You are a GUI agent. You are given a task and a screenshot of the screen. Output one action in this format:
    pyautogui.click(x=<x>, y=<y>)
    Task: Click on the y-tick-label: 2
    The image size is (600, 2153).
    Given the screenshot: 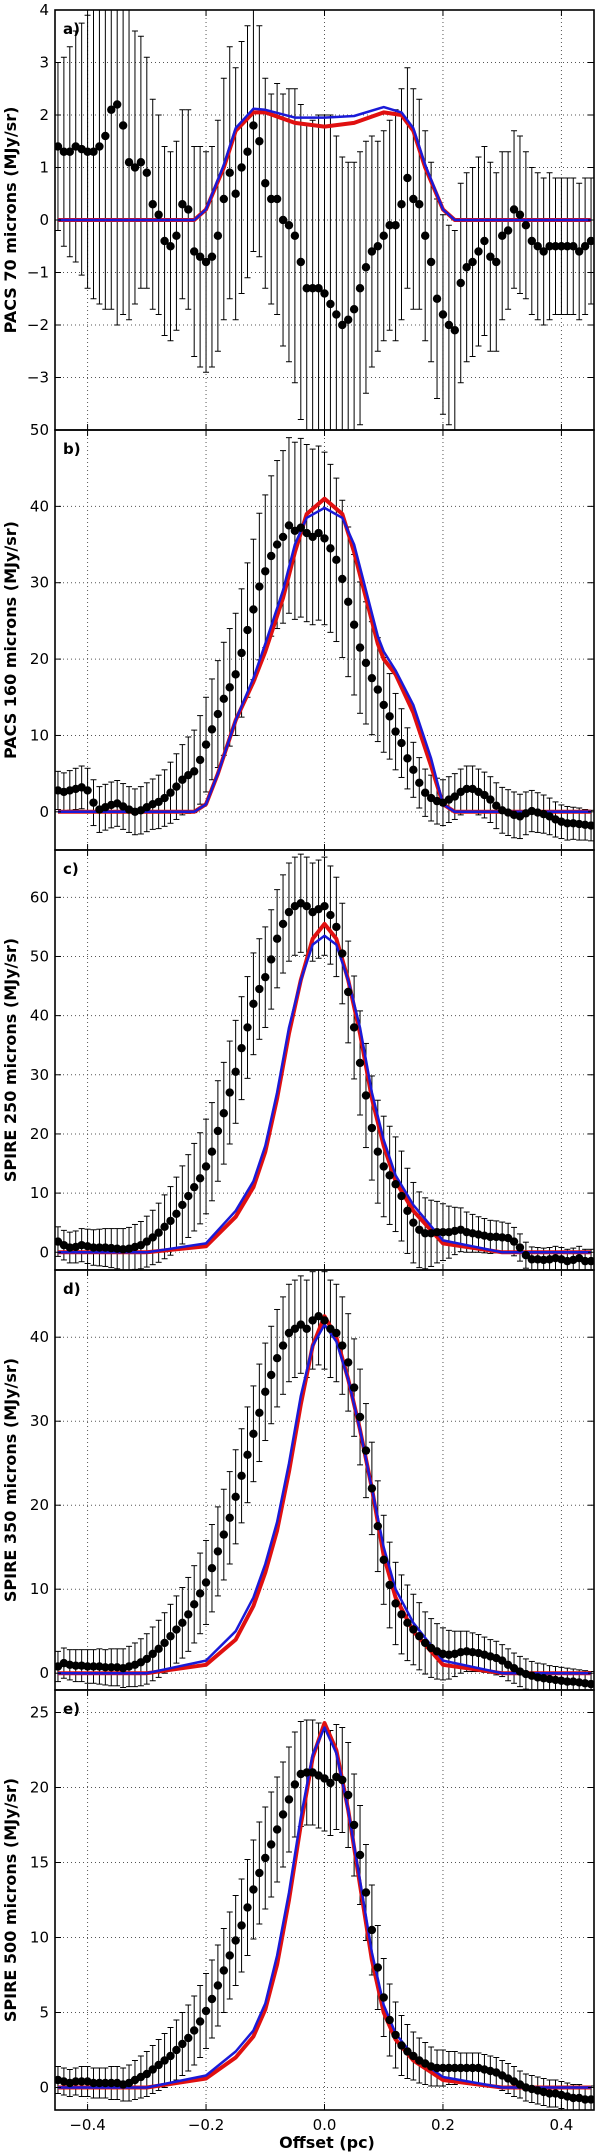 What is the action you would take?
    pyautogui.click(x=44, y=115)
    